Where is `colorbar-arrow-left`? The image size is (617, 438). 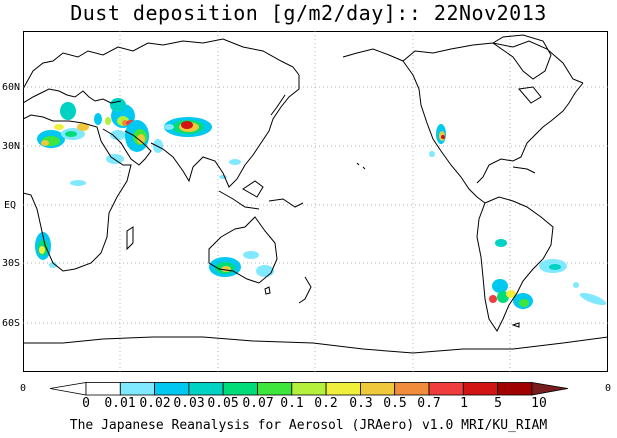
colorbar-arrow-left is located at coordinates (68, 389).